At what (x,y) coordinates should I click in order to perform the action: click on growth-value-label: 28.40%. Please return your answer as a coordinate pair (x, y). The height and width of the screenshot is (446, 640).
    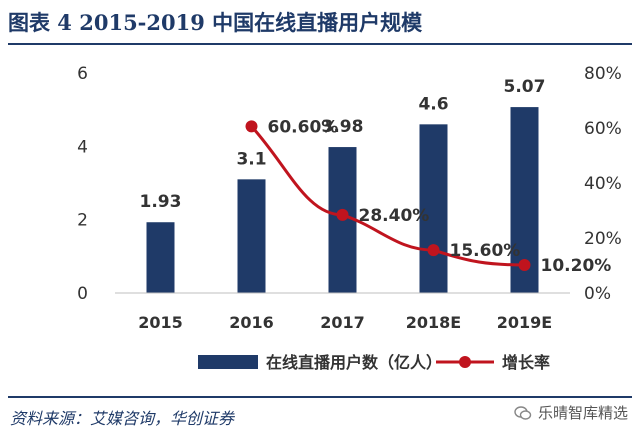
    Looking at the image, I should click on (394, 216).